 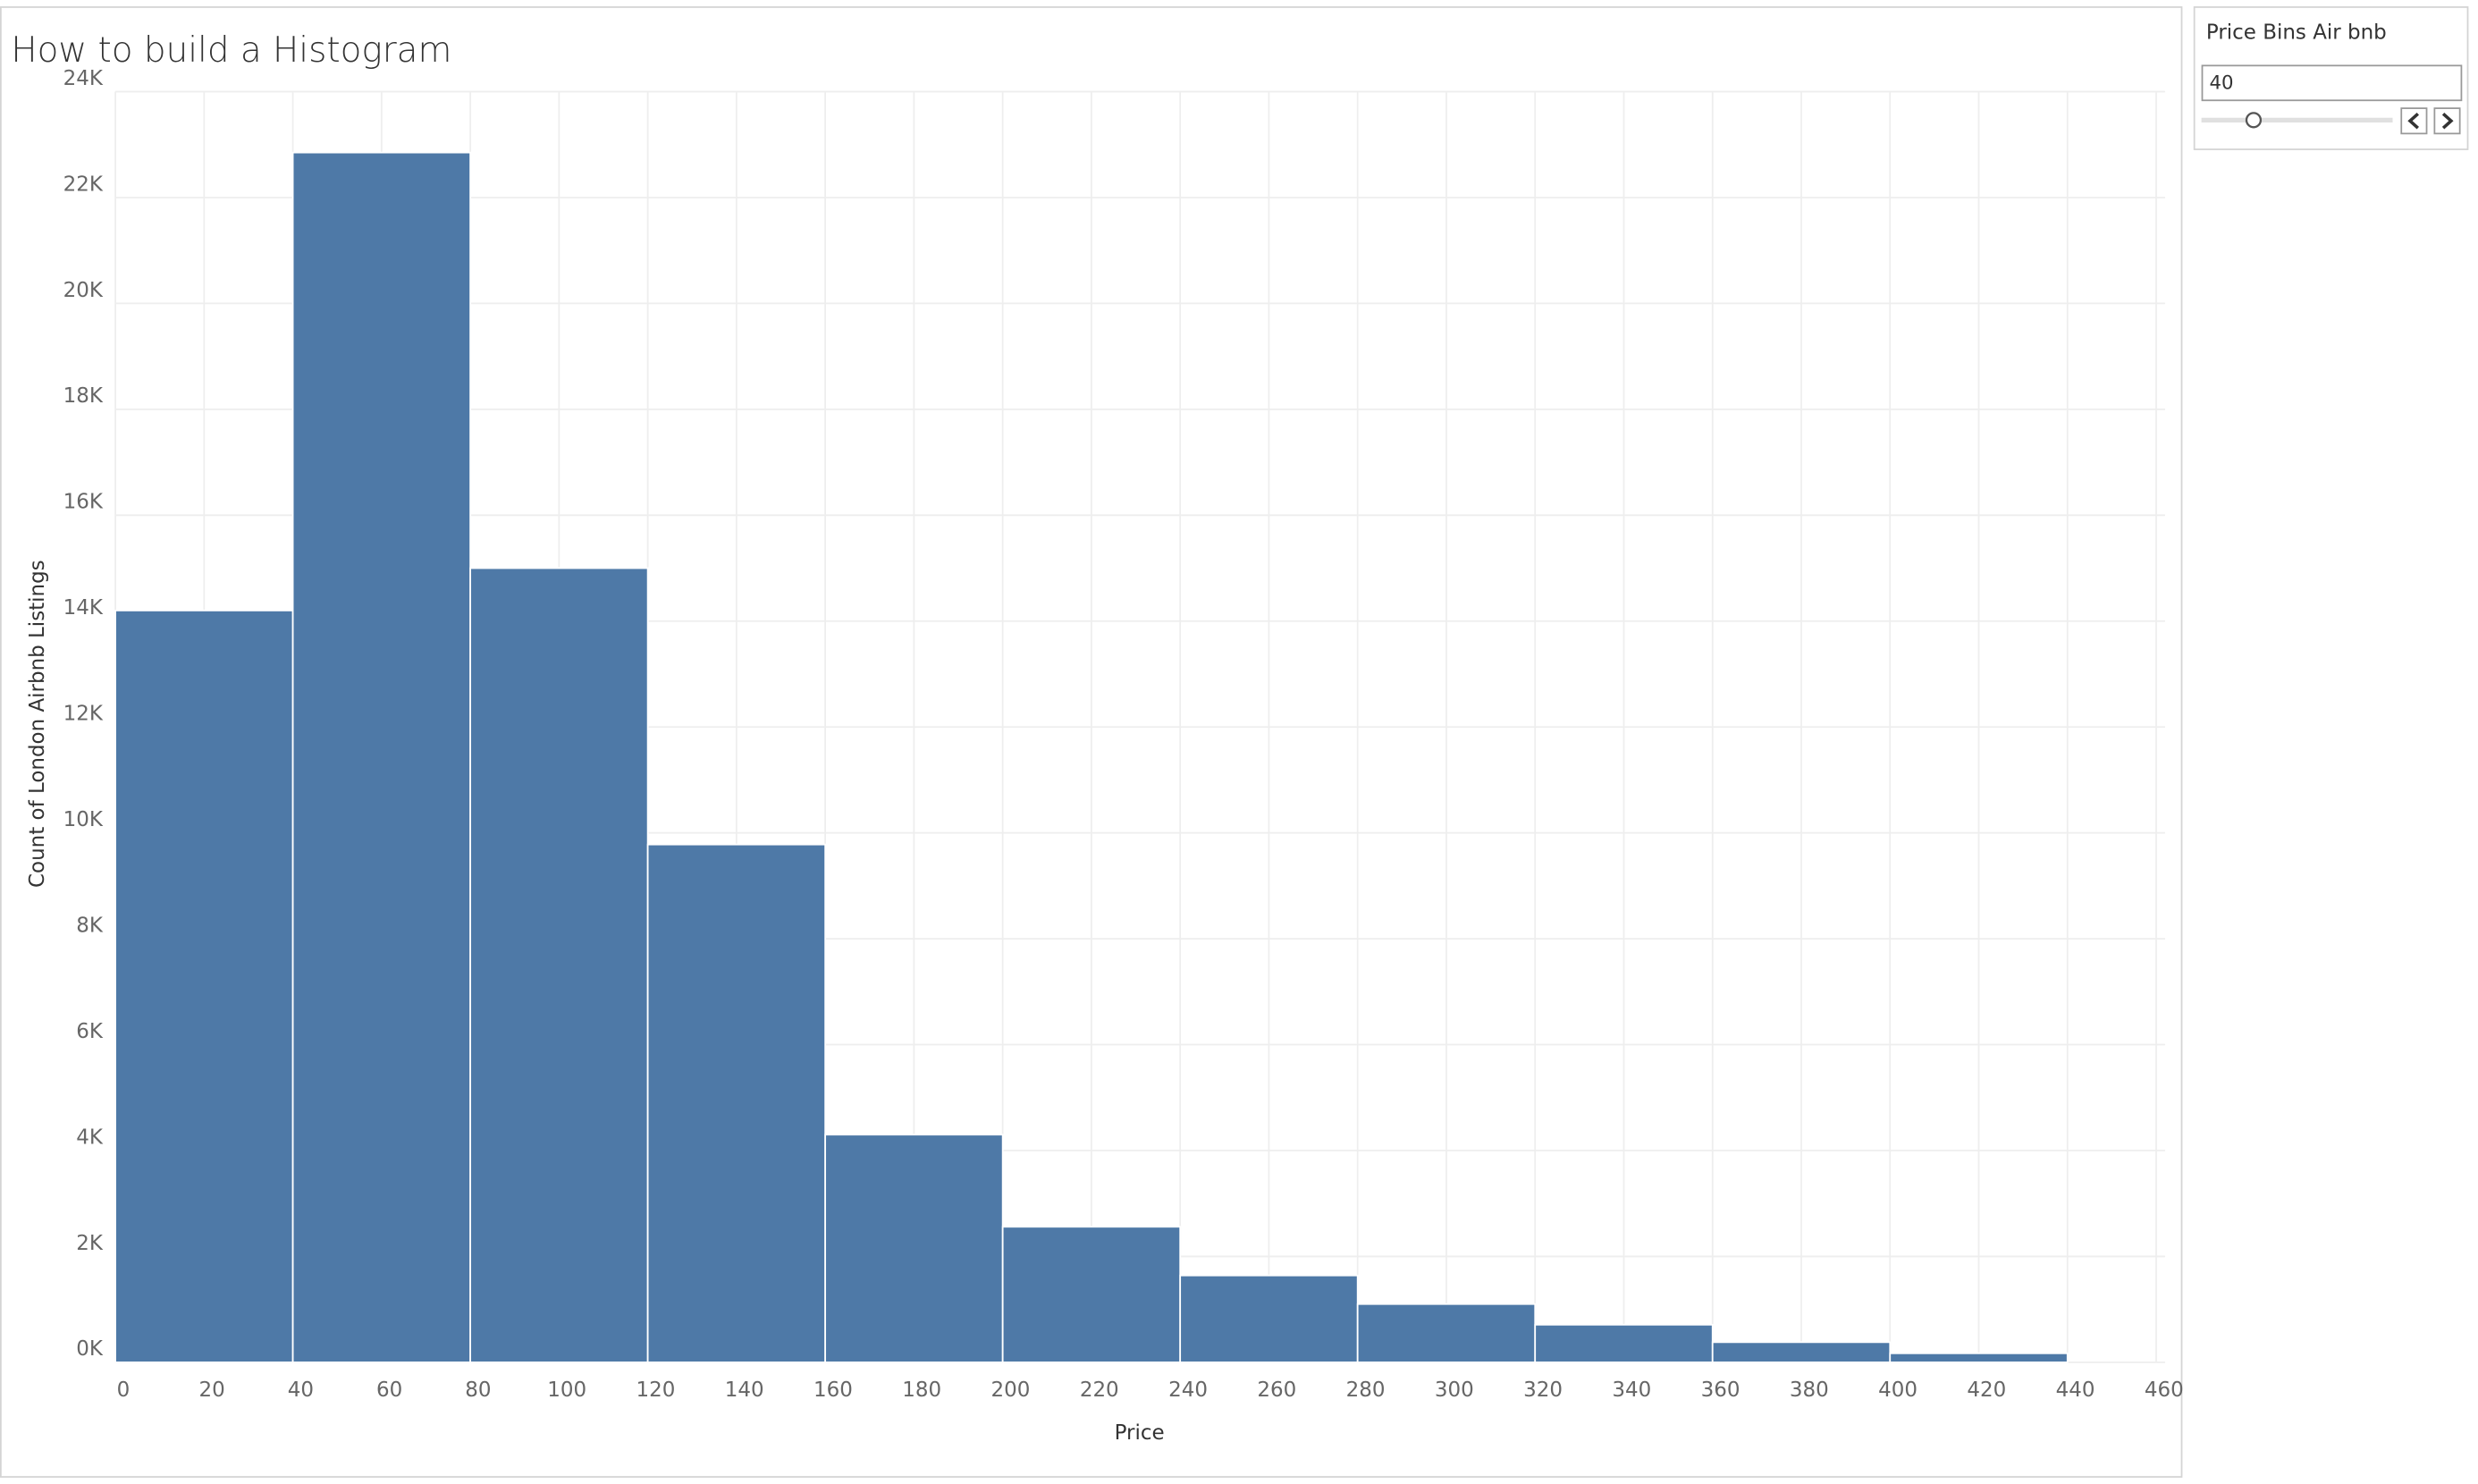 What do you see at coordinates (478, 1390) in the screenshot?
I see `x-tick-label: 80` at bounding box center [478, 1390].